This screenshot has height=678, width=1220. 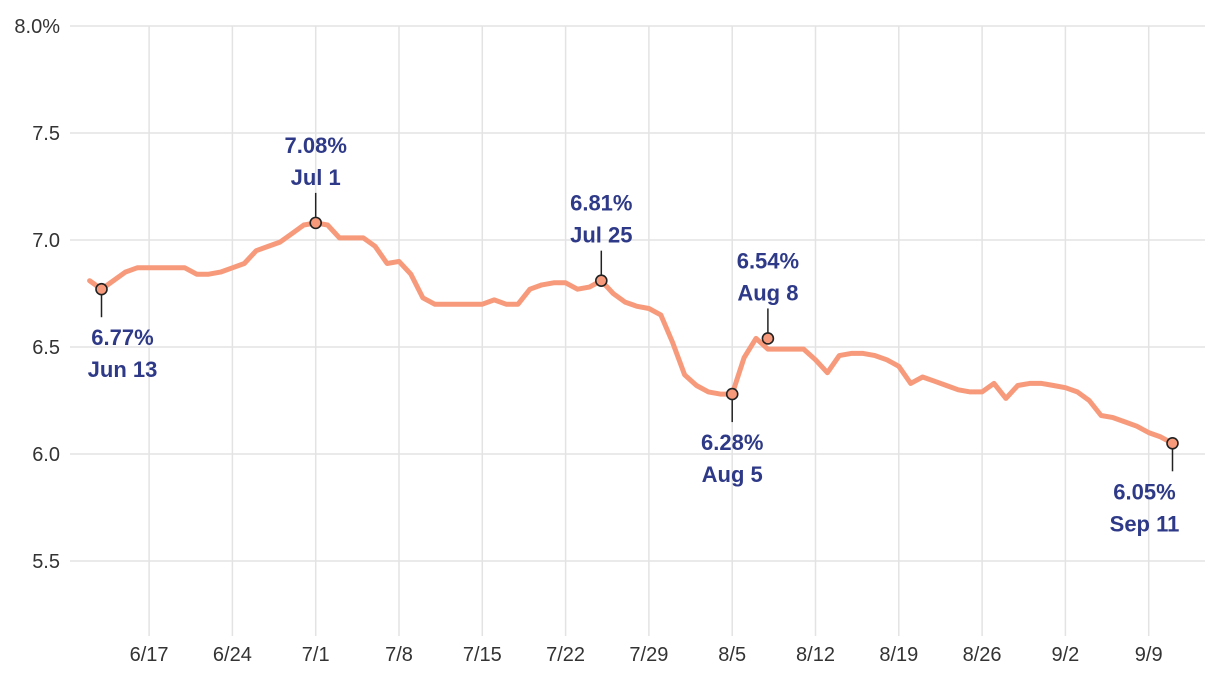 I want to click on x-tick-label: 9/9, so click(x=1149, y=655).